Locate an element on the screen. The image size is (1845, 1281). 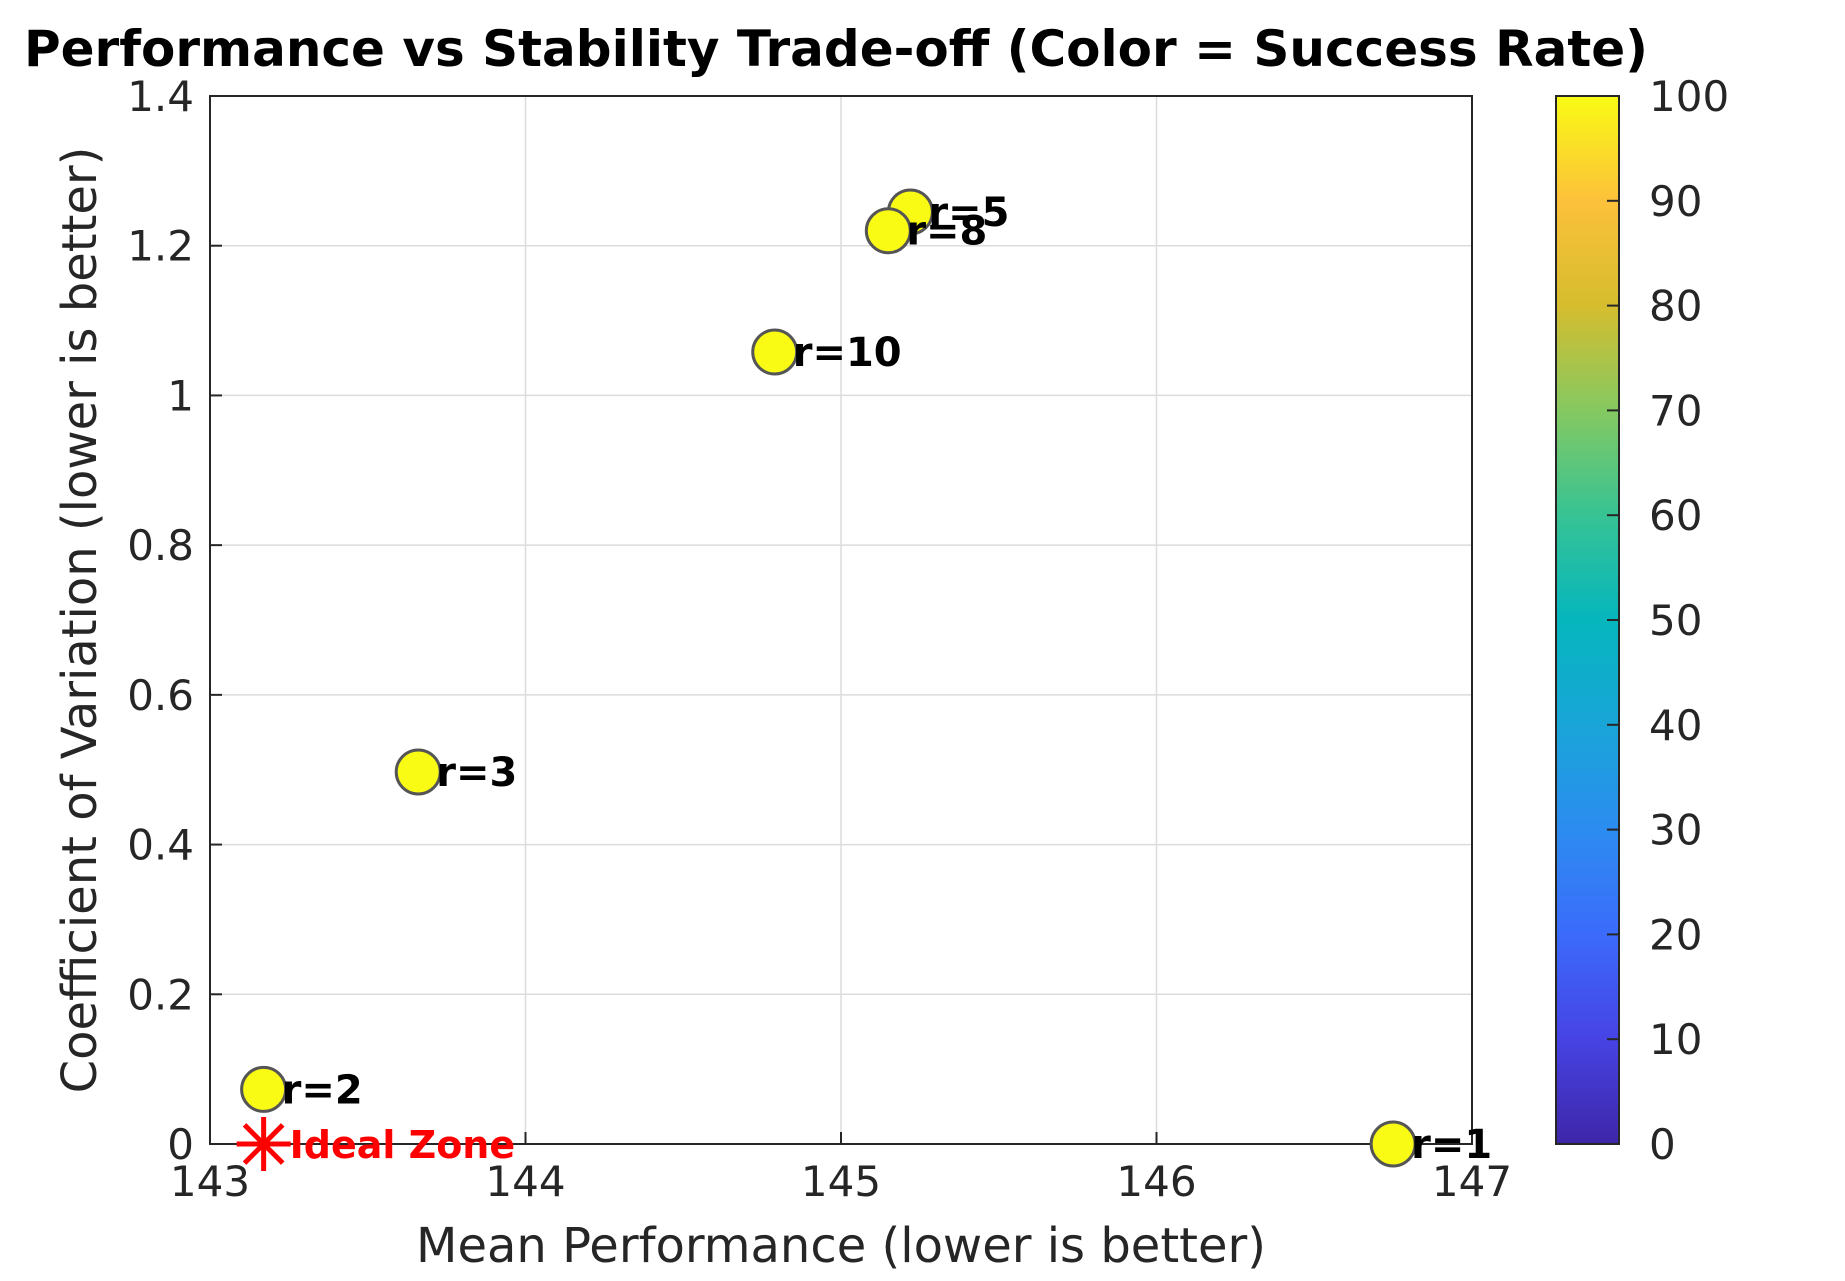
y-tick-label: 0.6 is located at coordinates (160, 695).